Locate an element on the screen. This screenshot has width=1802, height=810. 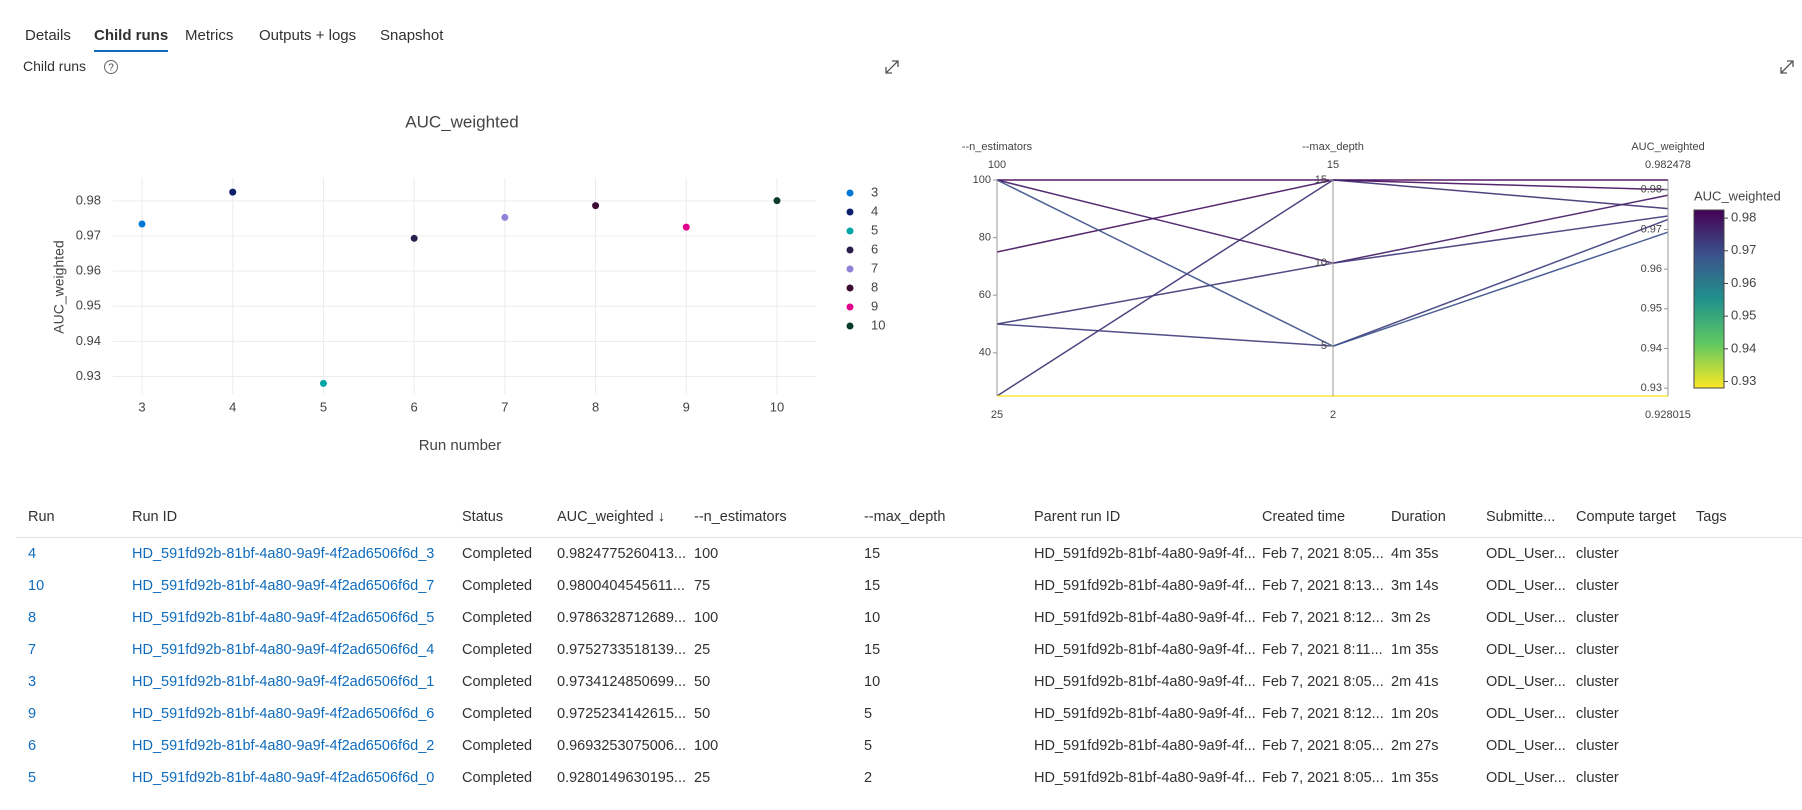
range-min-label: 2 is located at coordinates (1333, 415).